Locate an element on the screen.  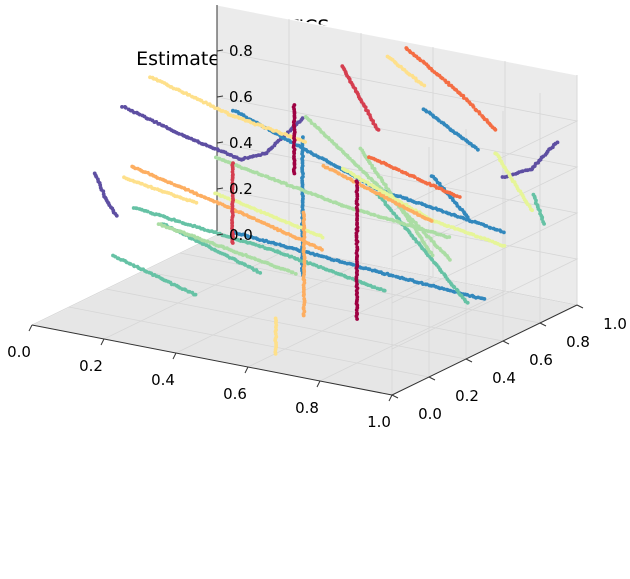
x-tick-label: 0.8 is located at coordinates (307, 408).